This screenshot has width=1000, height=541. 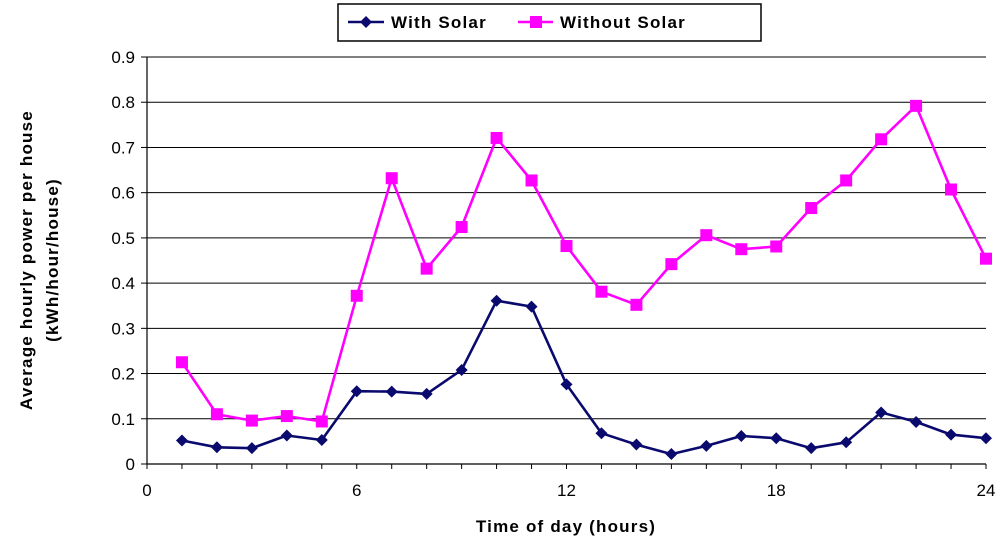 What do you see at coordinates (123, 102) in the screenshot?
I see `y-tick-label: 0.8` at bounding box center [123, 102].